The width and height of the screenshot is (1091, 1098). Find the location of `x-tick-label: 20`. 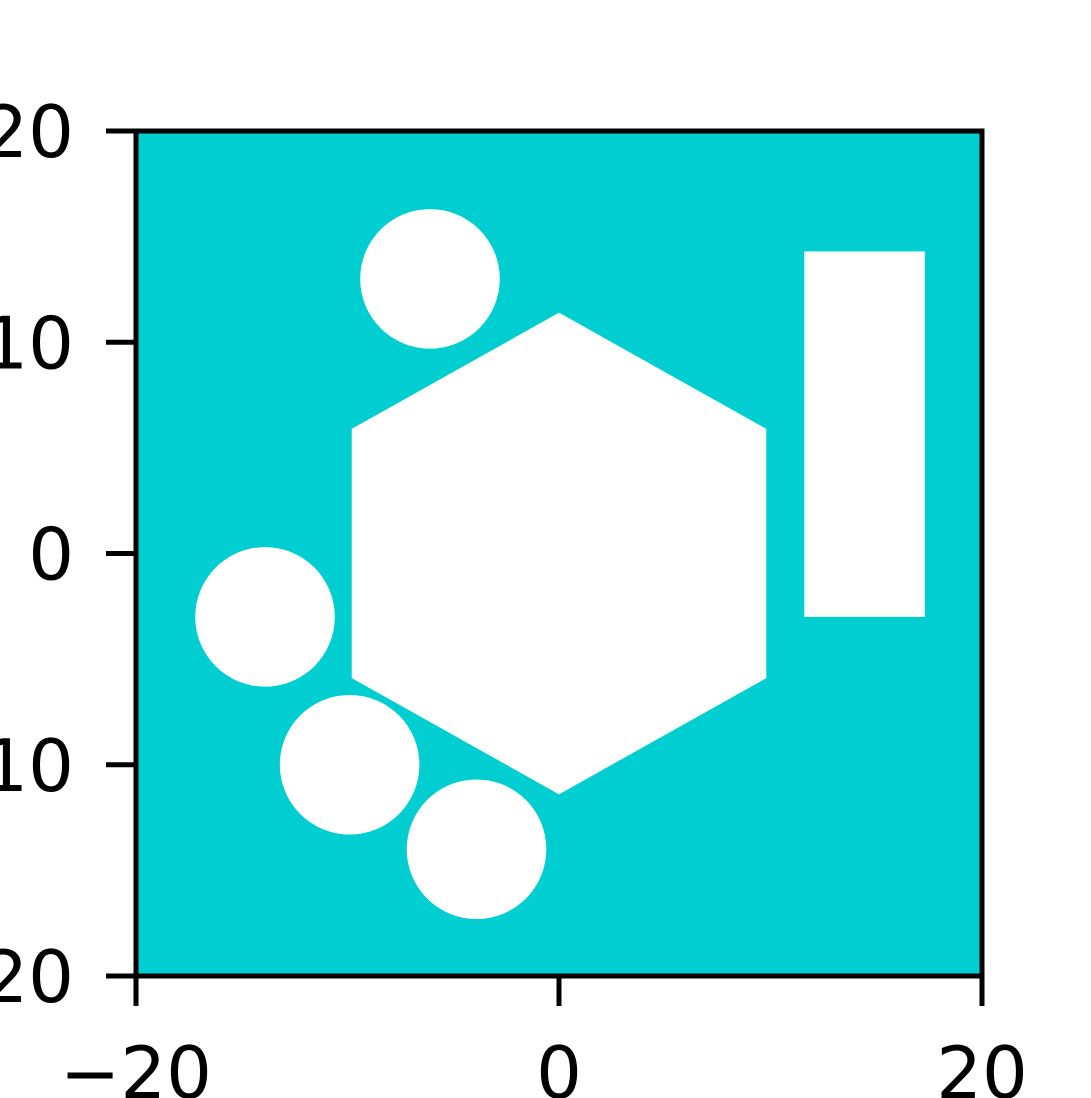

x-tick-label: 20 is located at coordinates (982, 1064).